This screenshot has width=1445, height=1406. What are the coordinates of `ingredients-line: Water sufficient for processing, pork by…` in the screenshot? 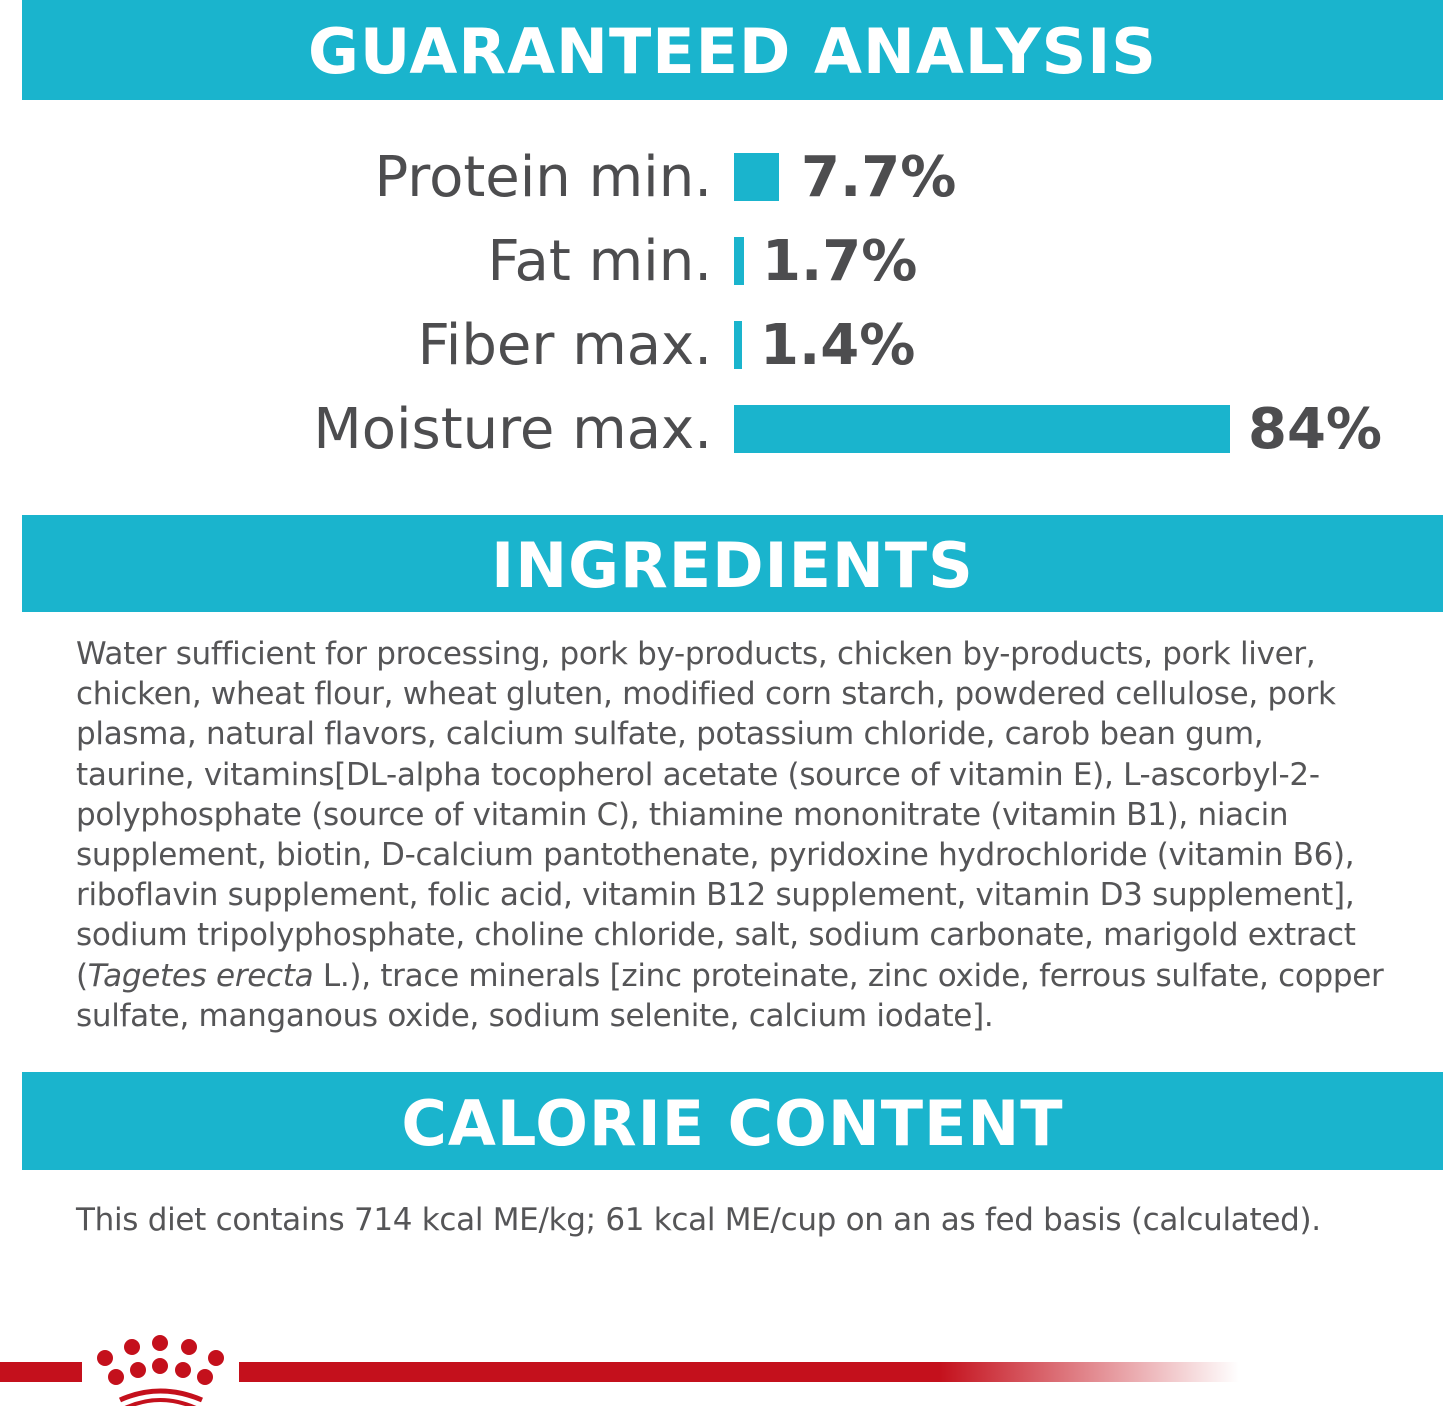 It's located at (696, 654).